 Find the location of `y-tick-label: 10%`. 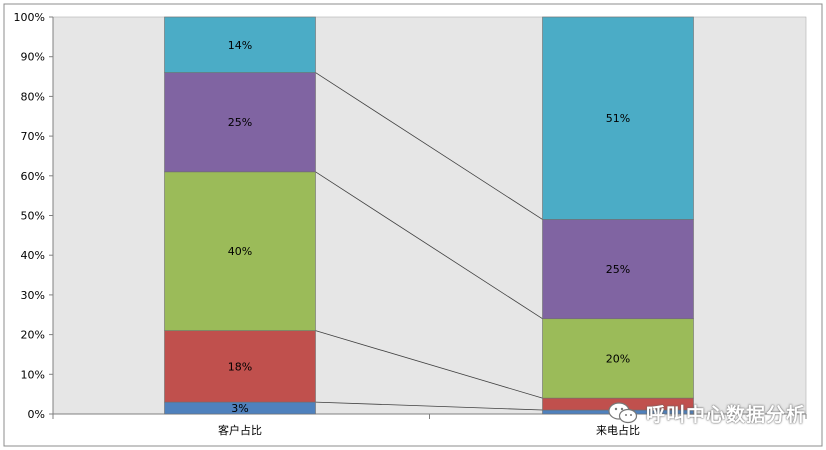

y-tick-label: 10% is located at coordinates (33, 374).